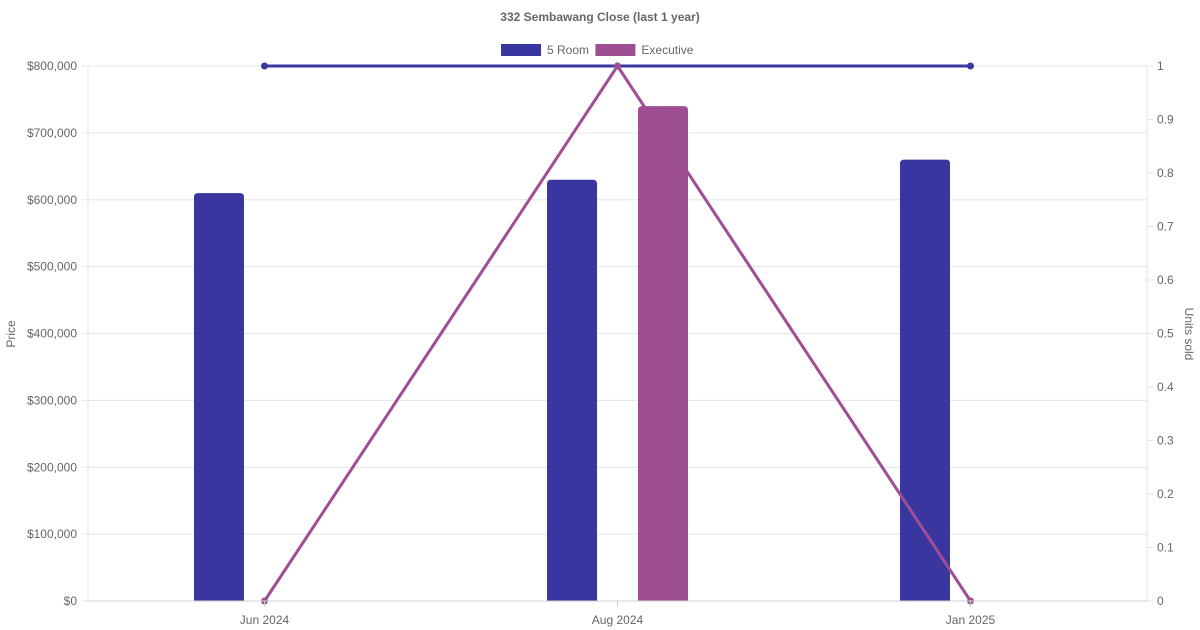 This screenshot has height=630, width=1200. I want to click on y-right-tick-label: 0.9, so click(1165, 120).